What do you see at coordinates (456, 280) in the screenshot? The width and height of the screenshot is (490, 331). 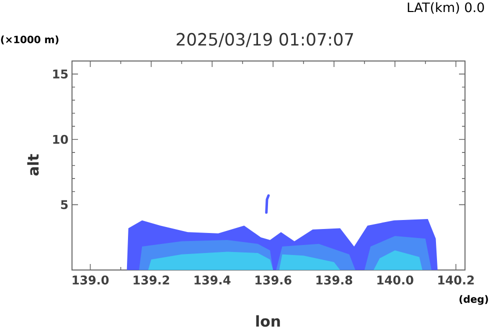 I see `x-tick-label: 140.2` at bounding box center [456, 280].